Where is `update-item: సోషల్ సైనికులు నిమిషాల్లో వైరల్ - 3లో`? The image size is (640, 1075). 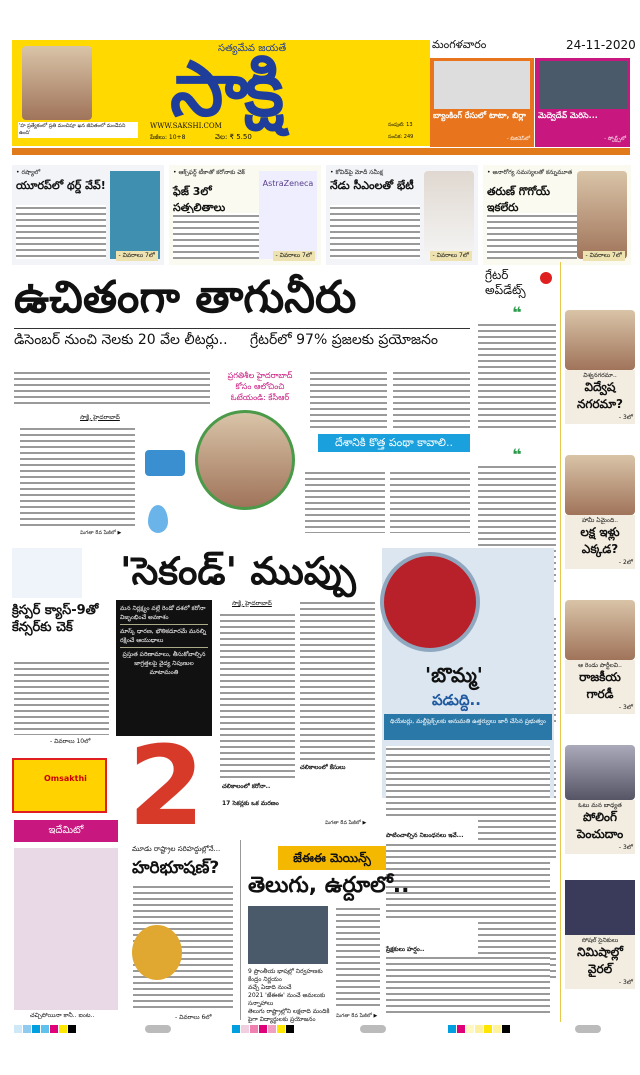
update-item: సోషల్ సైనికులు నిమిషాల్లో వైరల్ - 3లో is located at coordinates (600, 934).